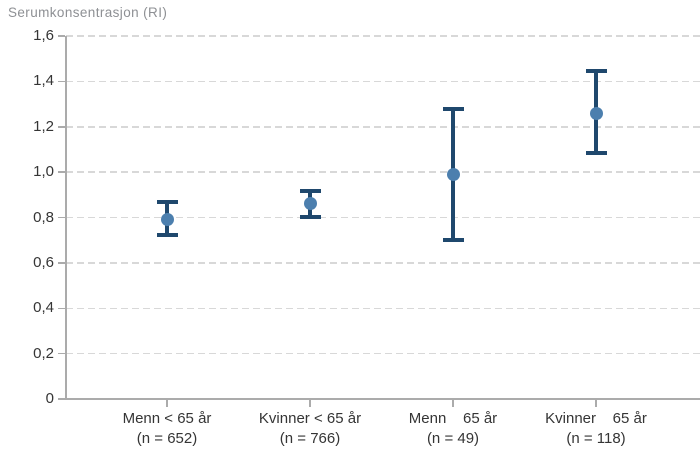 This screenshot has width=700, height=453. What do you see at coordinates (43, 126) in the screenshot?
I see `y-tick-label: 1,2` at bounding box center [43, 126].